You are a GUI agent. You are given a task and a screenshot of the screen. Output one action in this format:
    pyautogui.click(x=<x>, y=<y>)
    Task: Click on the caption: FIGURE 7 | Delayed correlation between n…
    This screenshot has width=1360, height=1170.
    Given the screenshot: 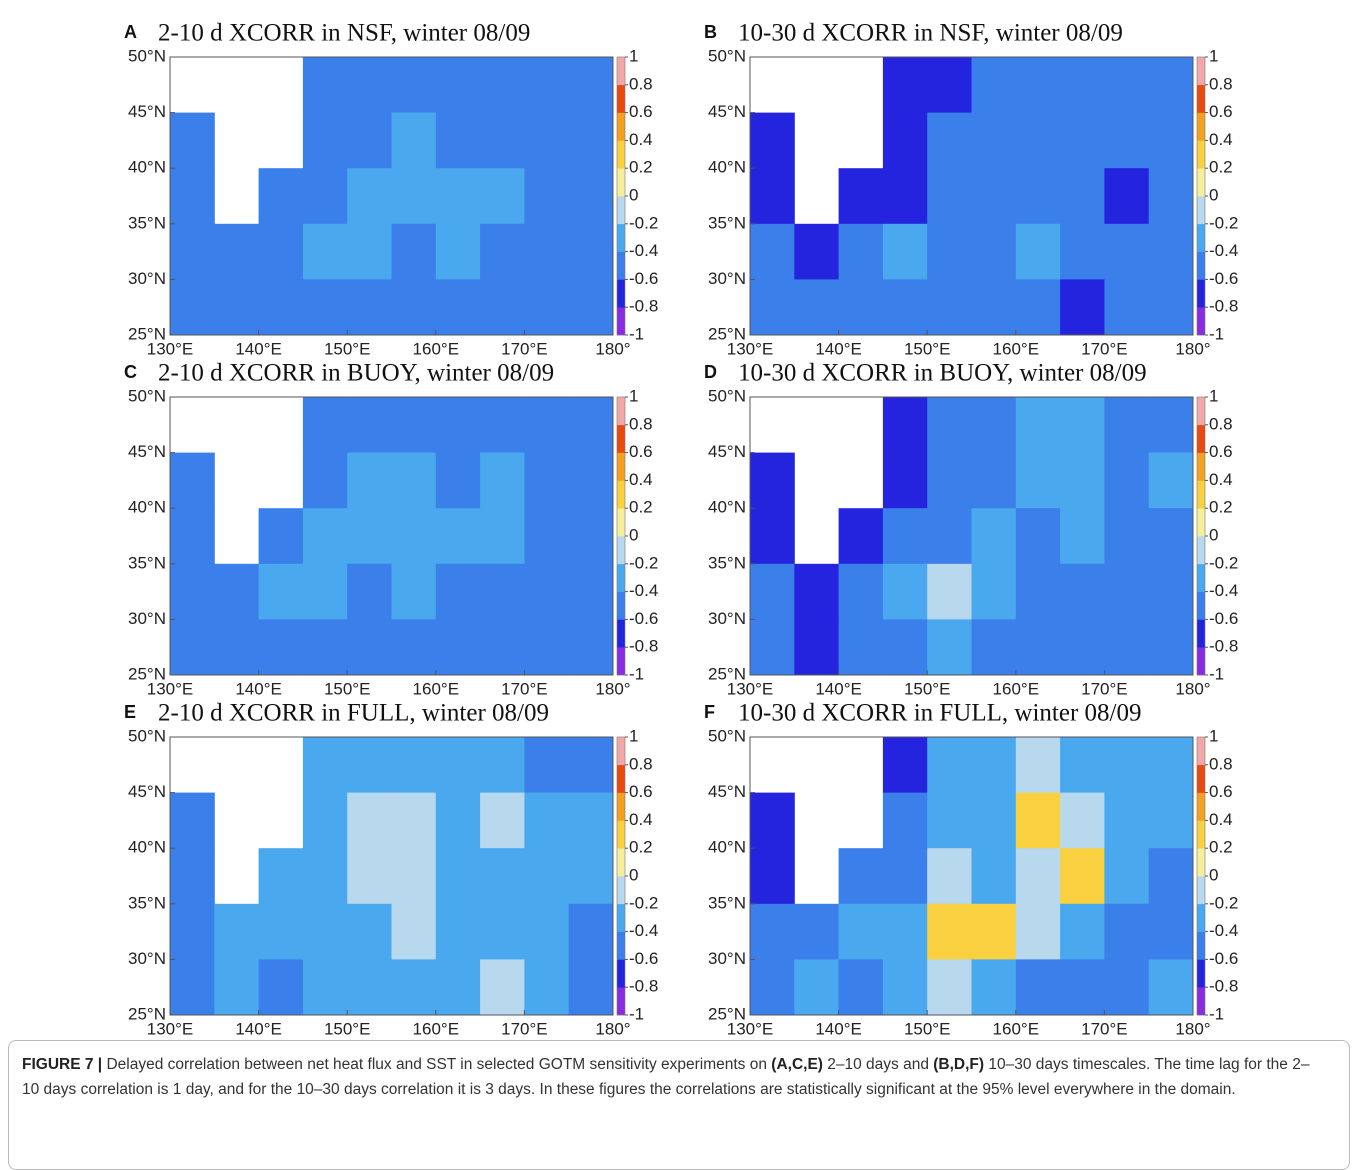 What is the action you would take?
    pyautogui.click(x=672, y=1077)
    